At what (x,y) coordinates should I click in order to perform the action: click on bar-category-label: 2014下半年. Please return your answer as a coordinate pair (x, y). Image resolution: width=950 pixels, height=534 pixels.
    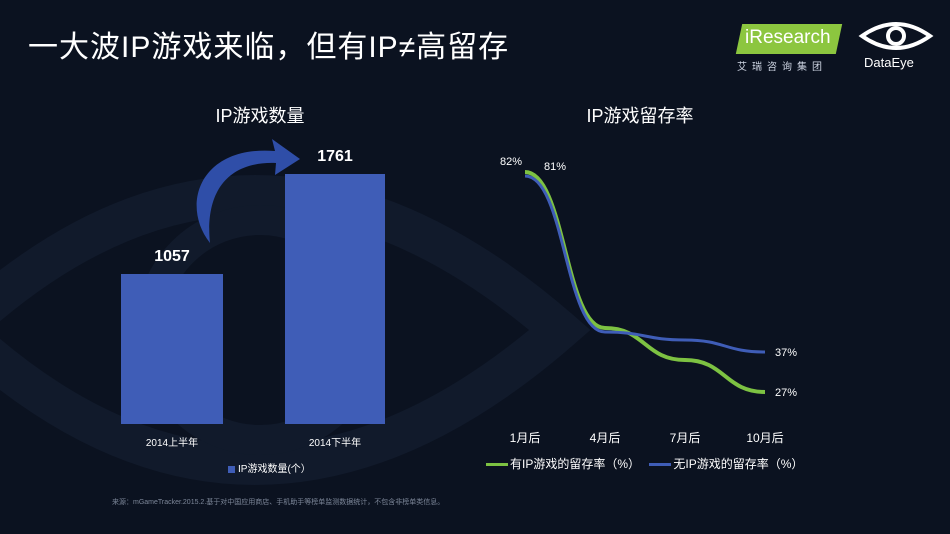
    Looking at the image, I should click on (335, 443).